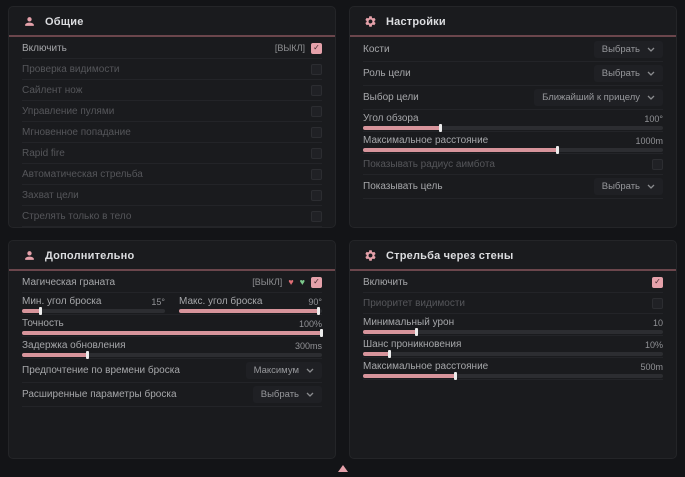  What do you see at coordinates (308, 345) in the screenshot?
I see `slider-value: 300ms` at bounding box center [308, 345].